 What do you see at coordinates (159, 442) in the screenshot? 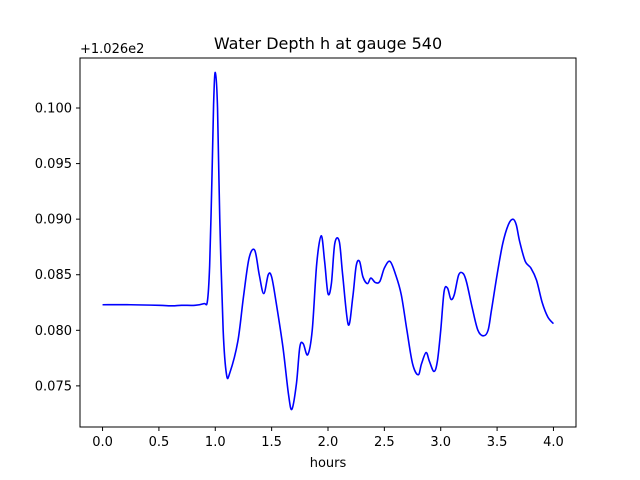
I see `x-tick-label: 0.5` at bounding box center [159, 442].